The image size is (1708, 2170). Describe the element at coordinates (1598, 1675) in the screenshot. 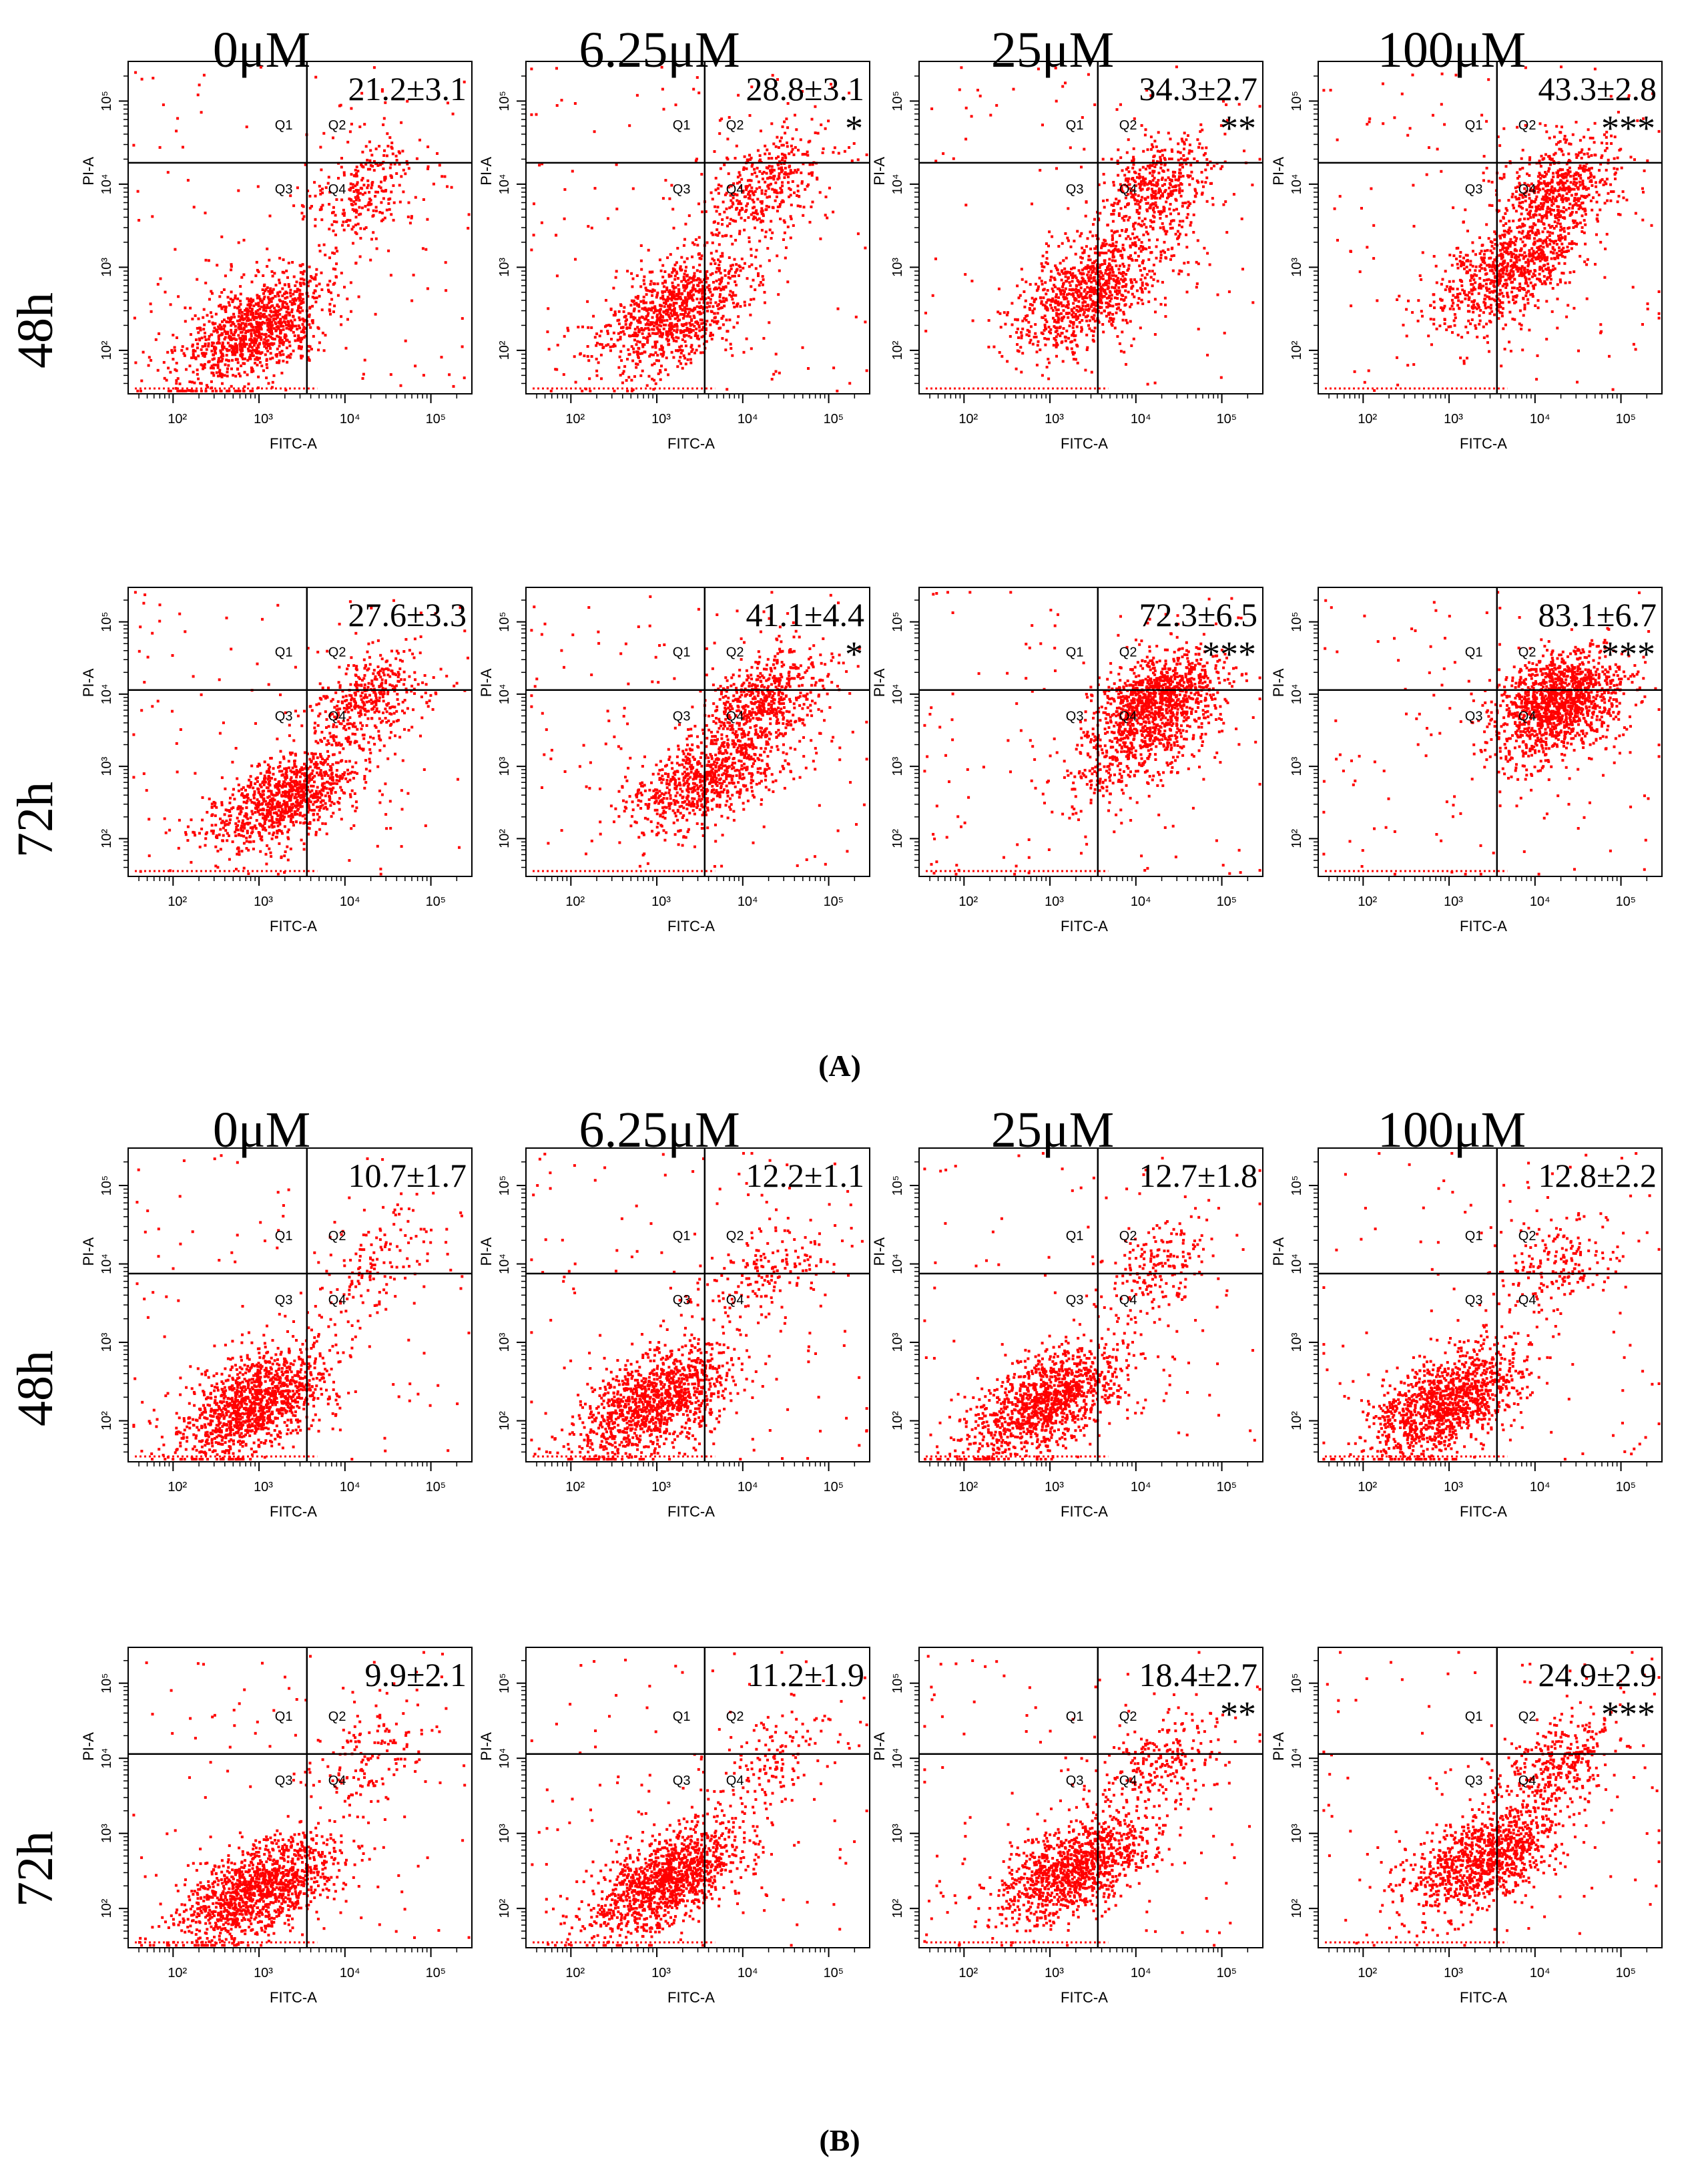

I see `data-label: 24.9±2.9` at that location.